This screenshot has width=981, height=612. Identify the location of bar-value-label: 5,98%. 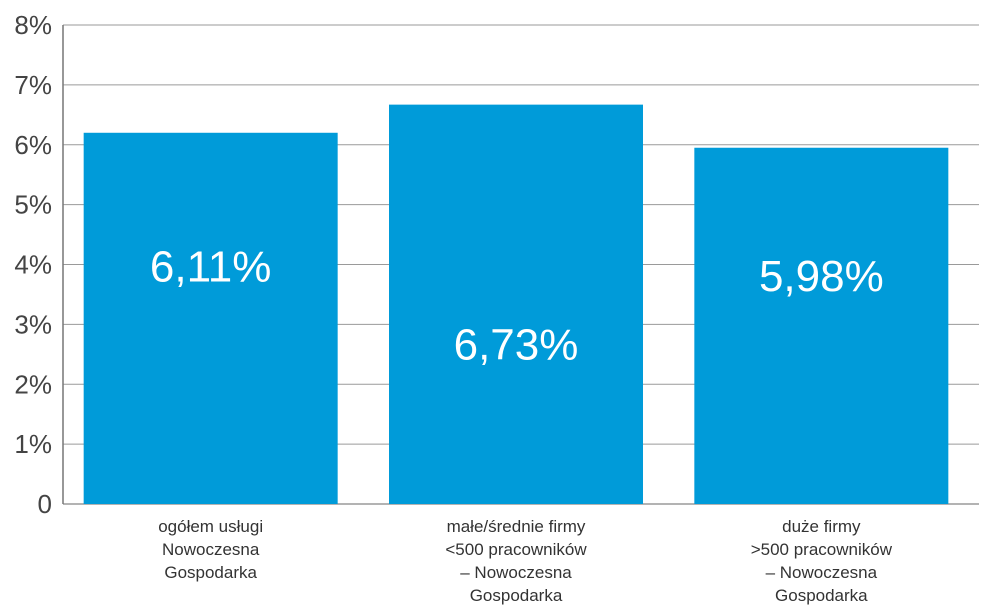
(821, 276).